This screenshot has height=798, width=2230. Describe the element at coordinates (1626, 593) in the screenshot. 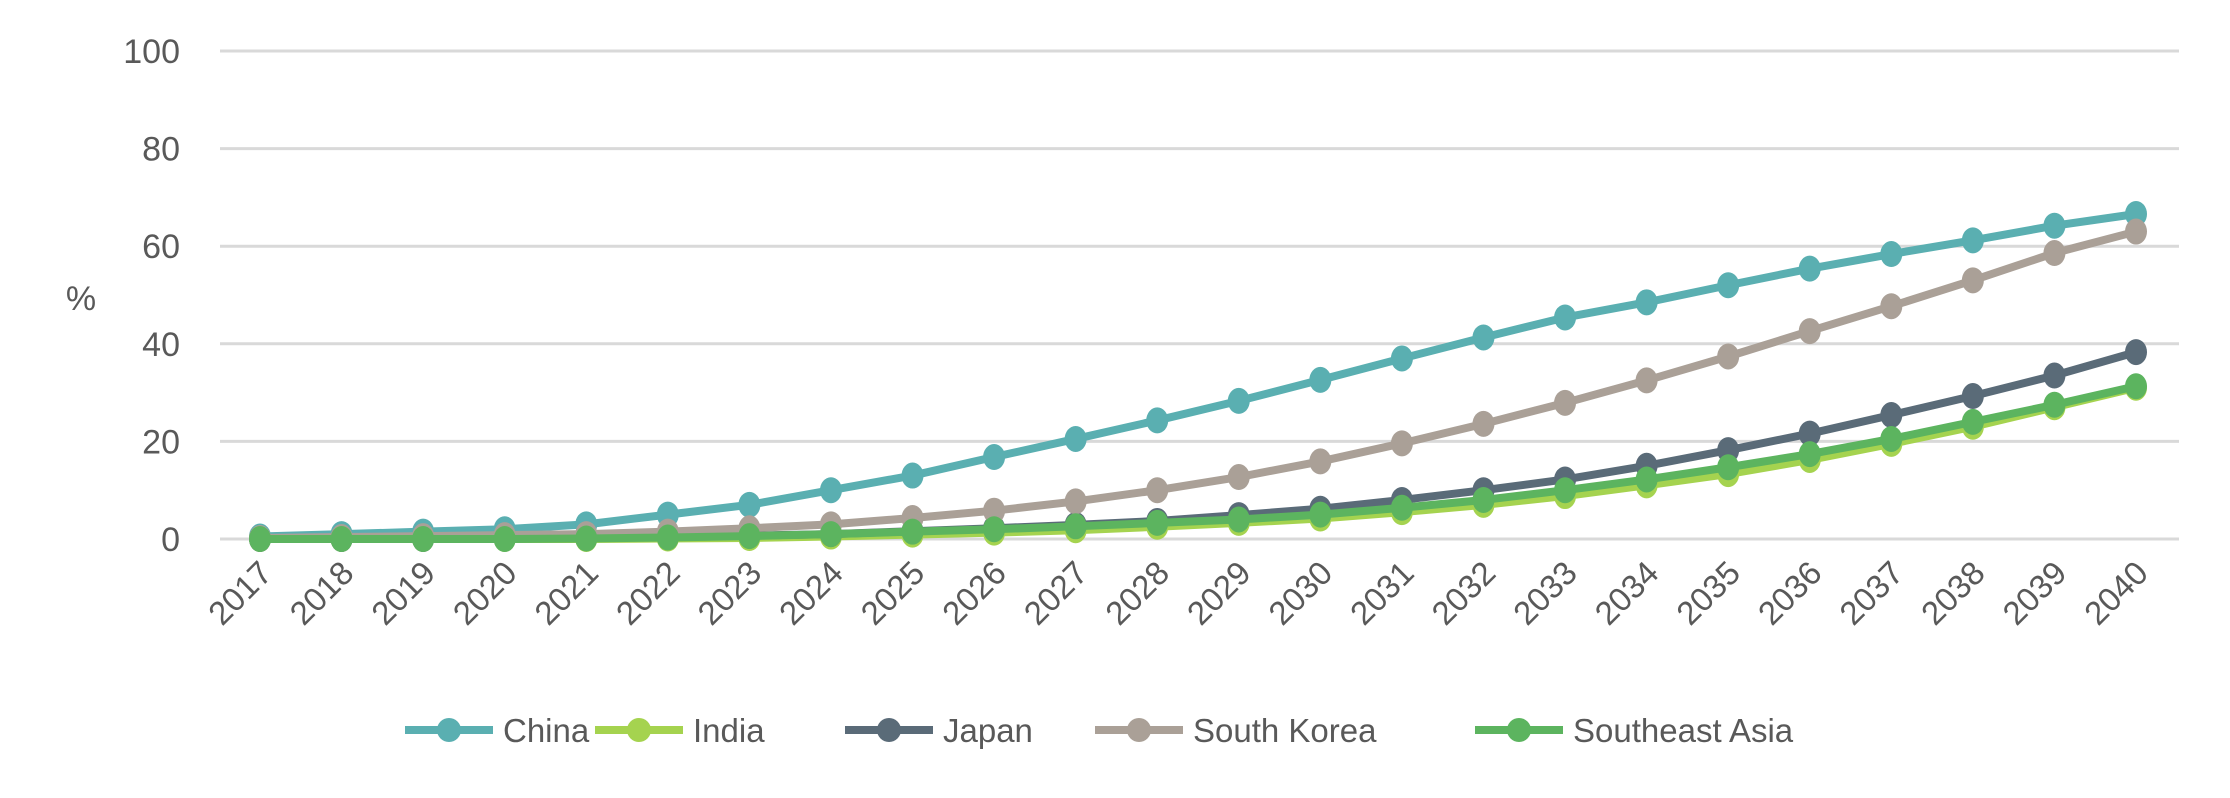

I see `x-tick-label: 2034` at that location.